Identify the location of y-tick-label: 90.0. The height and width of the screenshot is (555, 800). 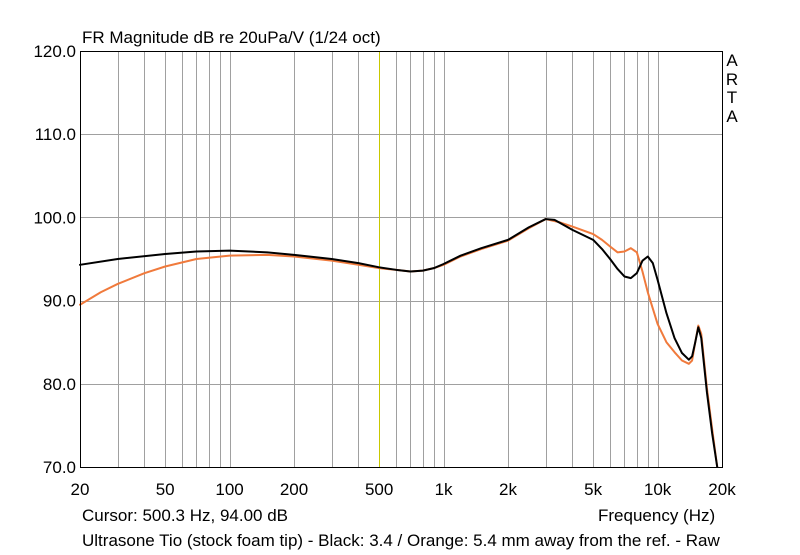
(59, 301).